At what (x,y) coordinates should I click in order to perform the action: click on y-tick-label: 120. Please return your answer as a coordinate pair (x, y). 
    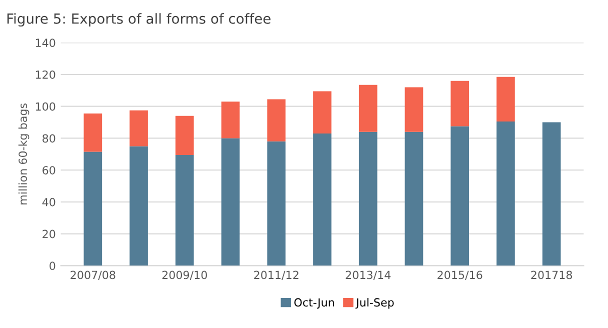
    Looking at the image, I should click on (46, 74).